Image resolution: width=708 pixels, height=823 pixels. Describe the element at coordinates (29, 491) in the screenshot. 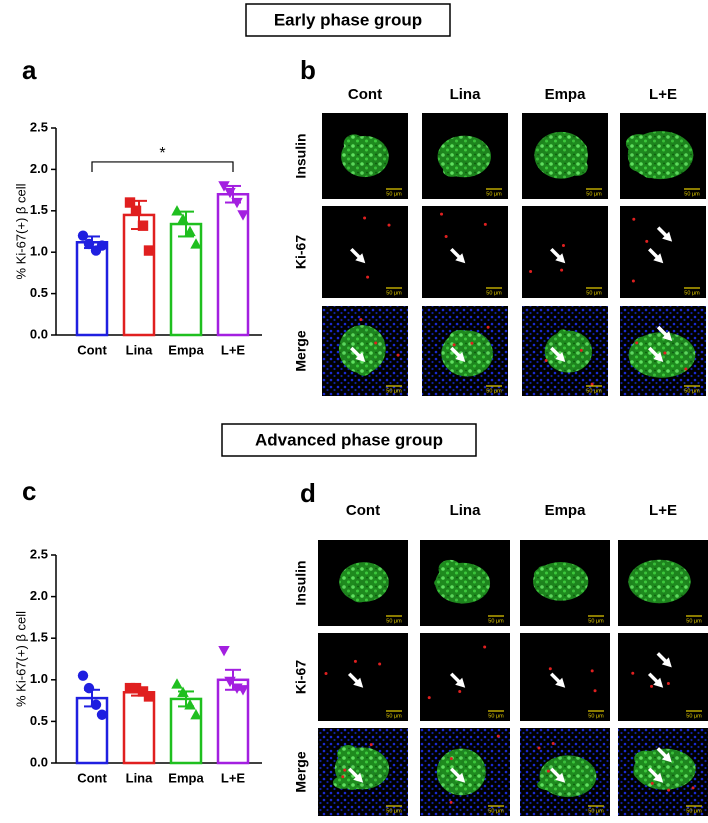

I see `panel-label: c` at that location.